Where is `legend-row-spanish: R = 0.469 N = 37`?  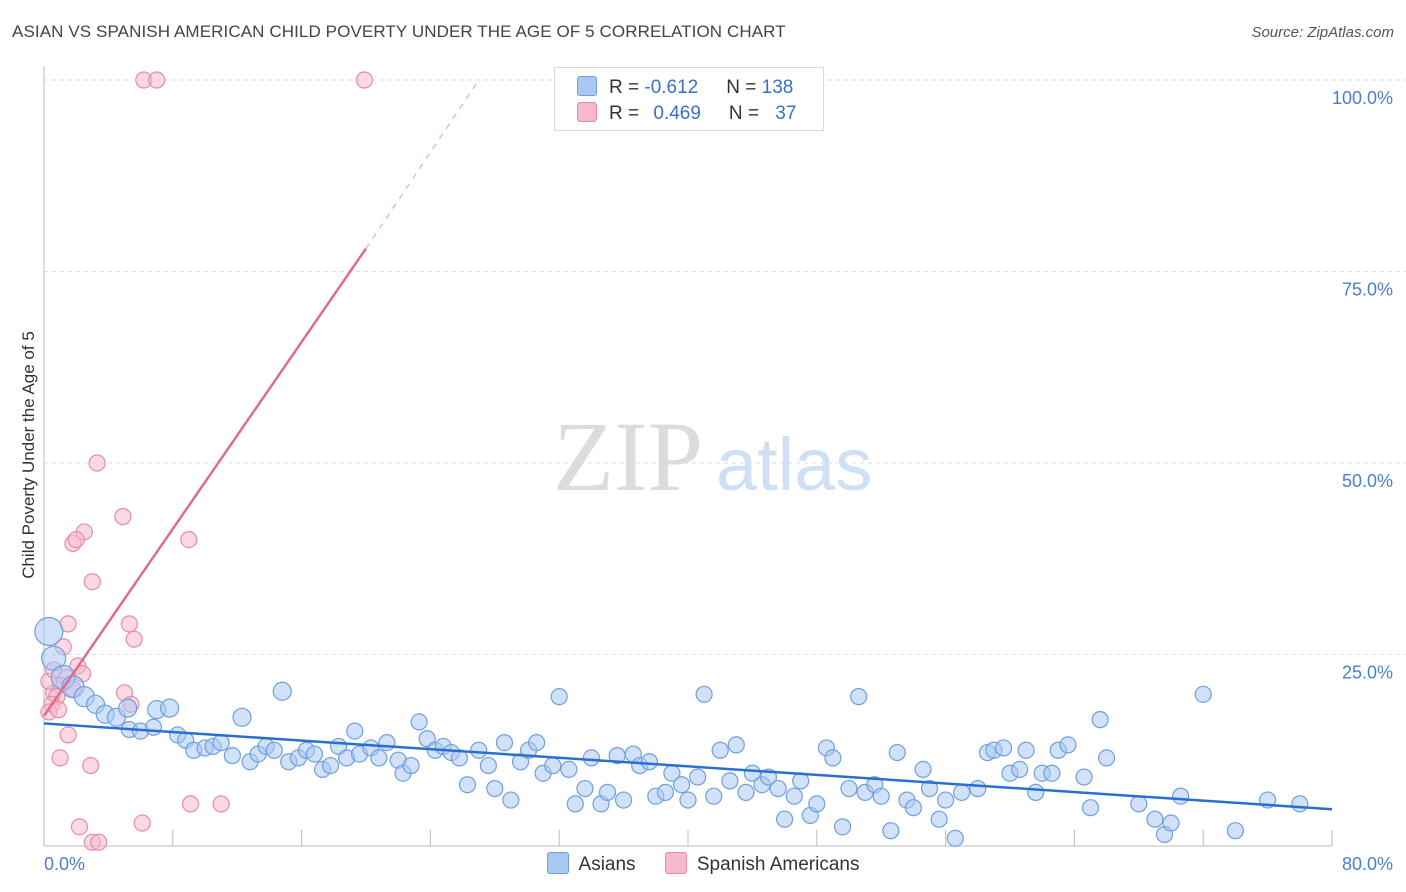 legend-row-spanish: R = 0.469 N = 37 is located at coordinates (686, 114).